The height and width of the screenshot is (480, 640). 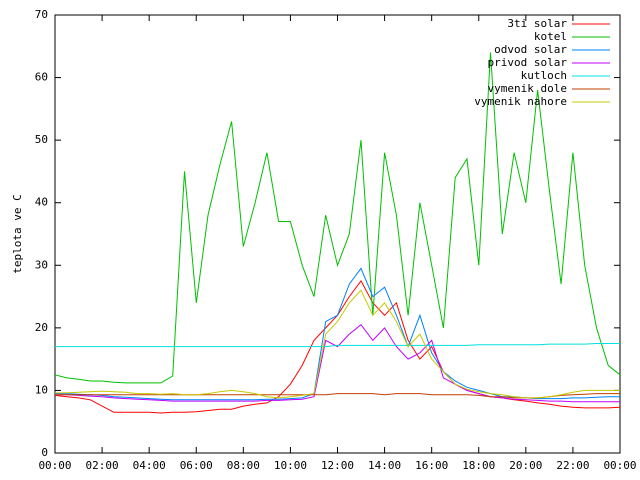 What do you see at coordinates (530, 49) in the screenshot?
I see `legend-label: odvod solar` at bounding box center [530, 49].